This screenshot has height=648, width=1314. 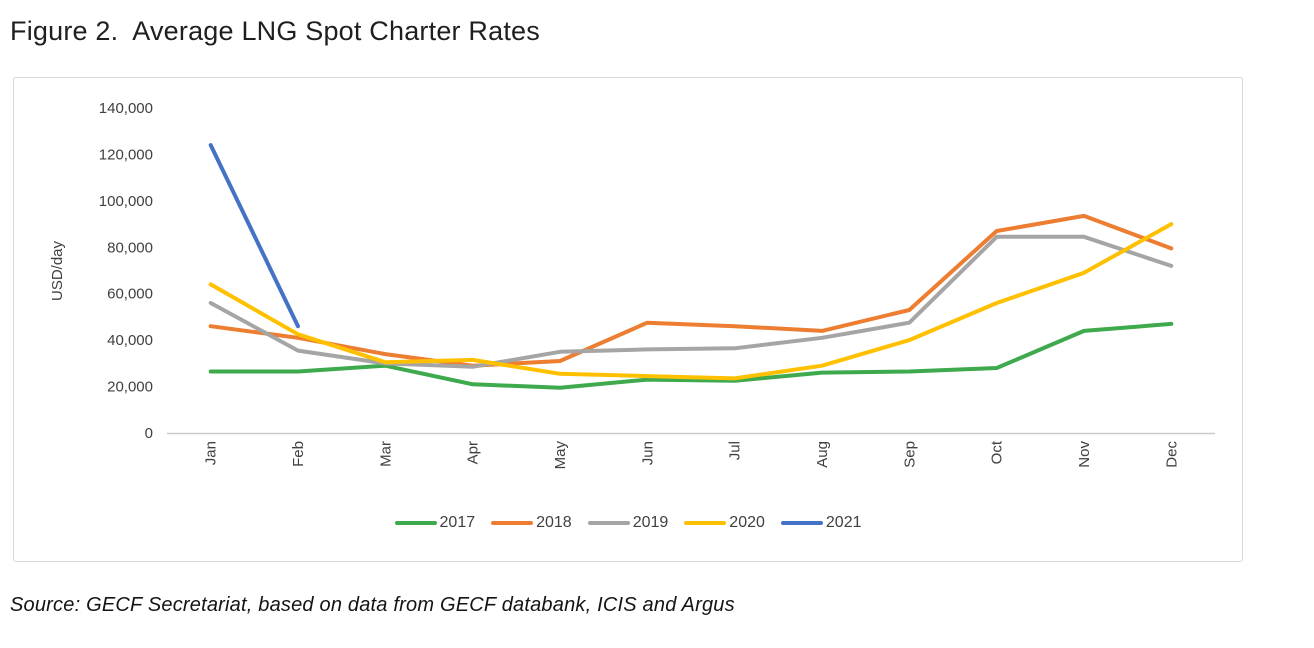 What do you see at coordinates (130, 387) in the screenshot?
I see `y-axis-tick-label: 20,000` at bounding box center [130, 387].